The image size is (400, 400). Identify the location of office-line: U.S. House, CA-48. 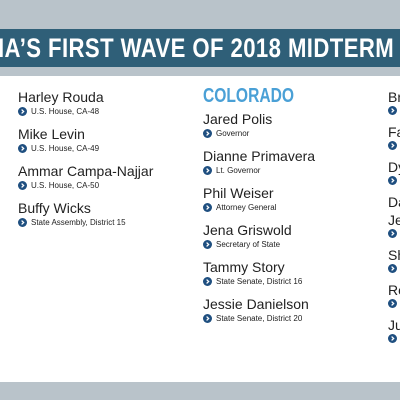
(85, 111).